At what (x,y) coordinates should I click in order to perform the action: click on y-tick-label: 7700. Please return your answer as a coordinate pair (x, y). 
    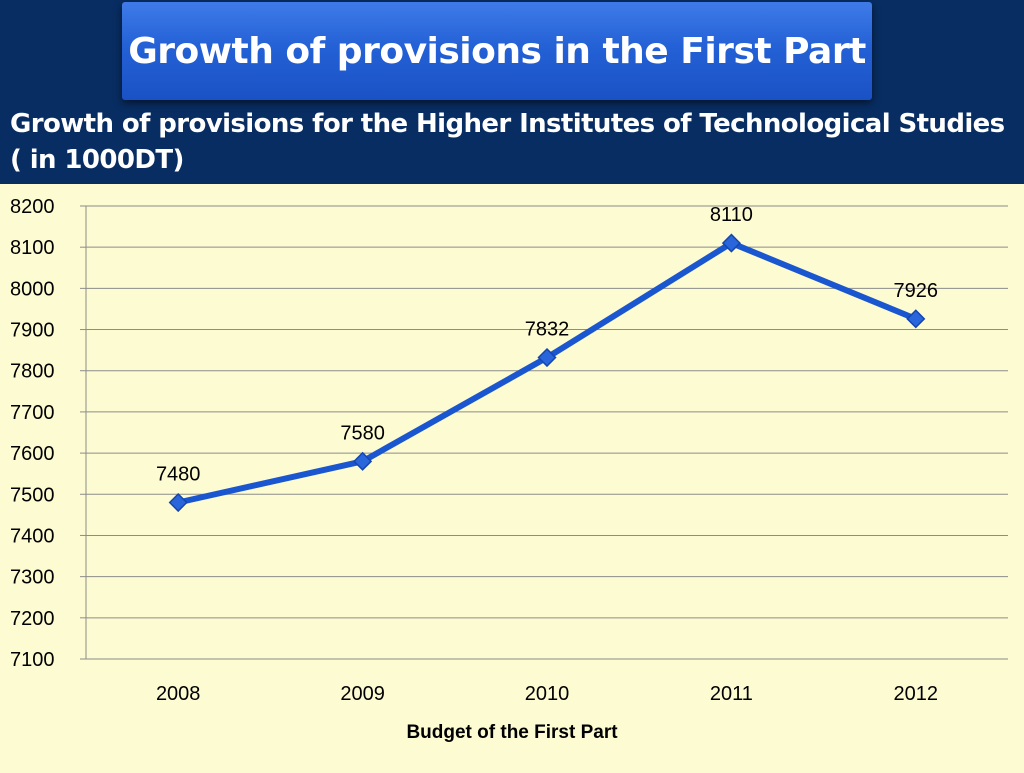
    Looking at the image, I should click on (32, 413).